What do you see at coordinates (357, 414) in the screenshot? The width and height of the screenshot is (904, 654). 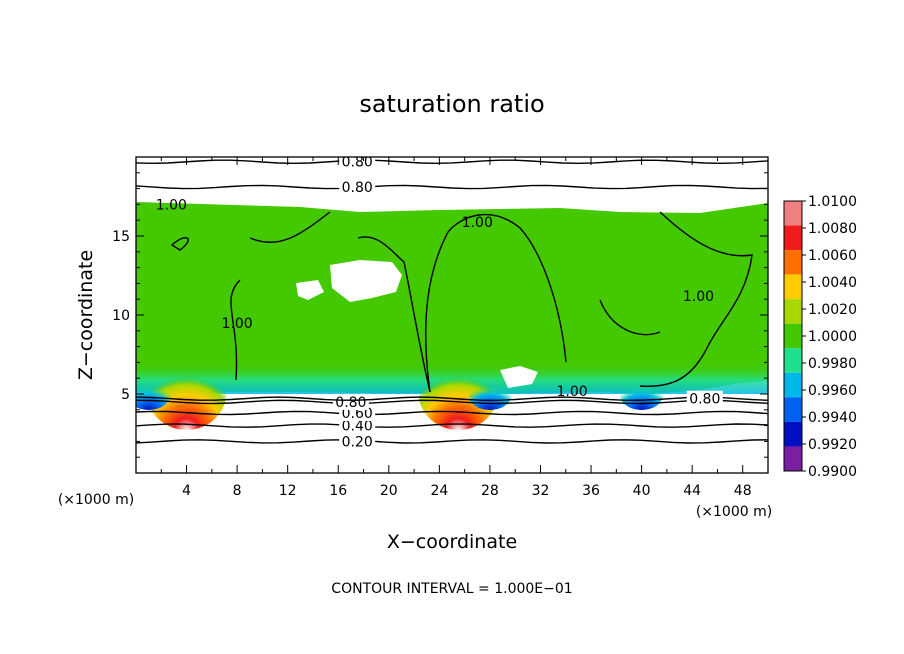 I see `contour-label: 0.60` at bounding box center [357, 414].